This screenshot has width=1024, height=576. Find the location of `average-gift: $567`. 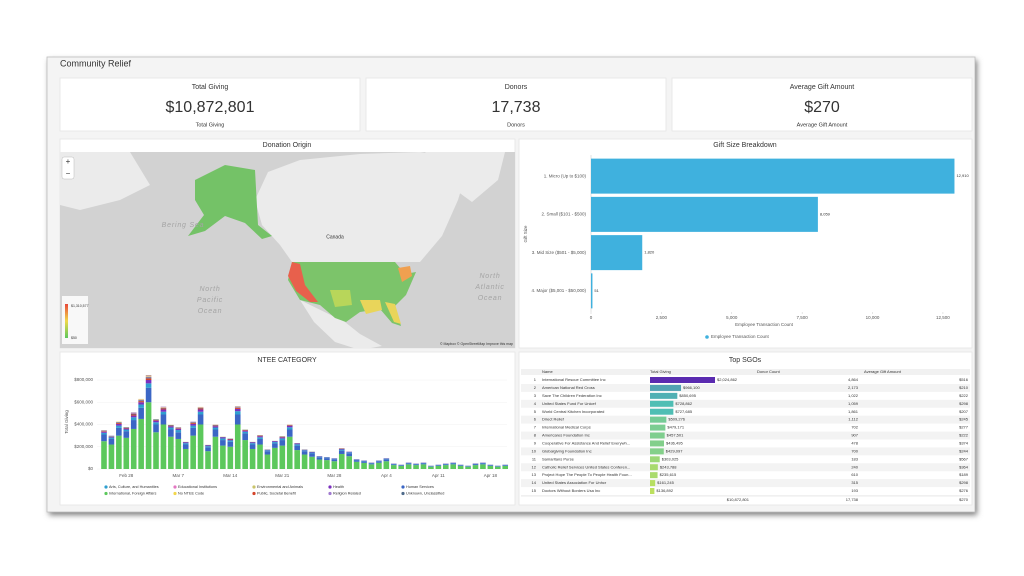

average-gift: $567 is located at coordinates (964, 458).